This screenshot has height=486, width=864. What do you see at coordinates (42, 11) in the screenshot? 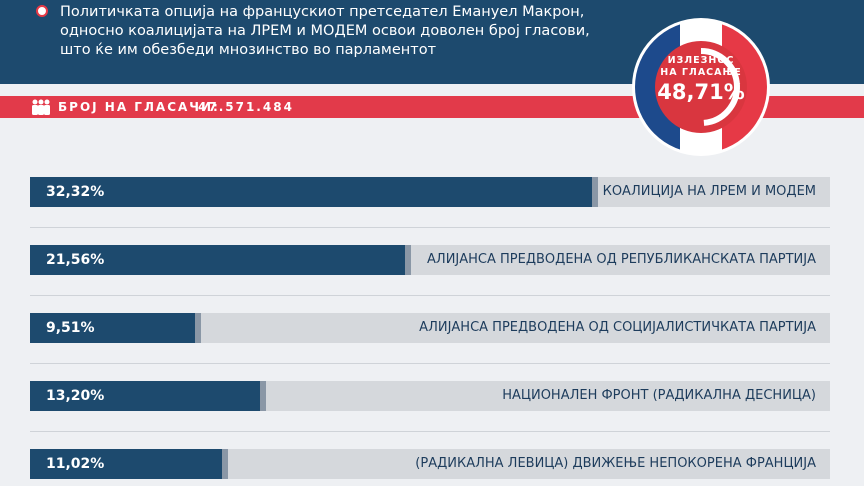
I see `bullet-icon` at bounding box center [42, 11].